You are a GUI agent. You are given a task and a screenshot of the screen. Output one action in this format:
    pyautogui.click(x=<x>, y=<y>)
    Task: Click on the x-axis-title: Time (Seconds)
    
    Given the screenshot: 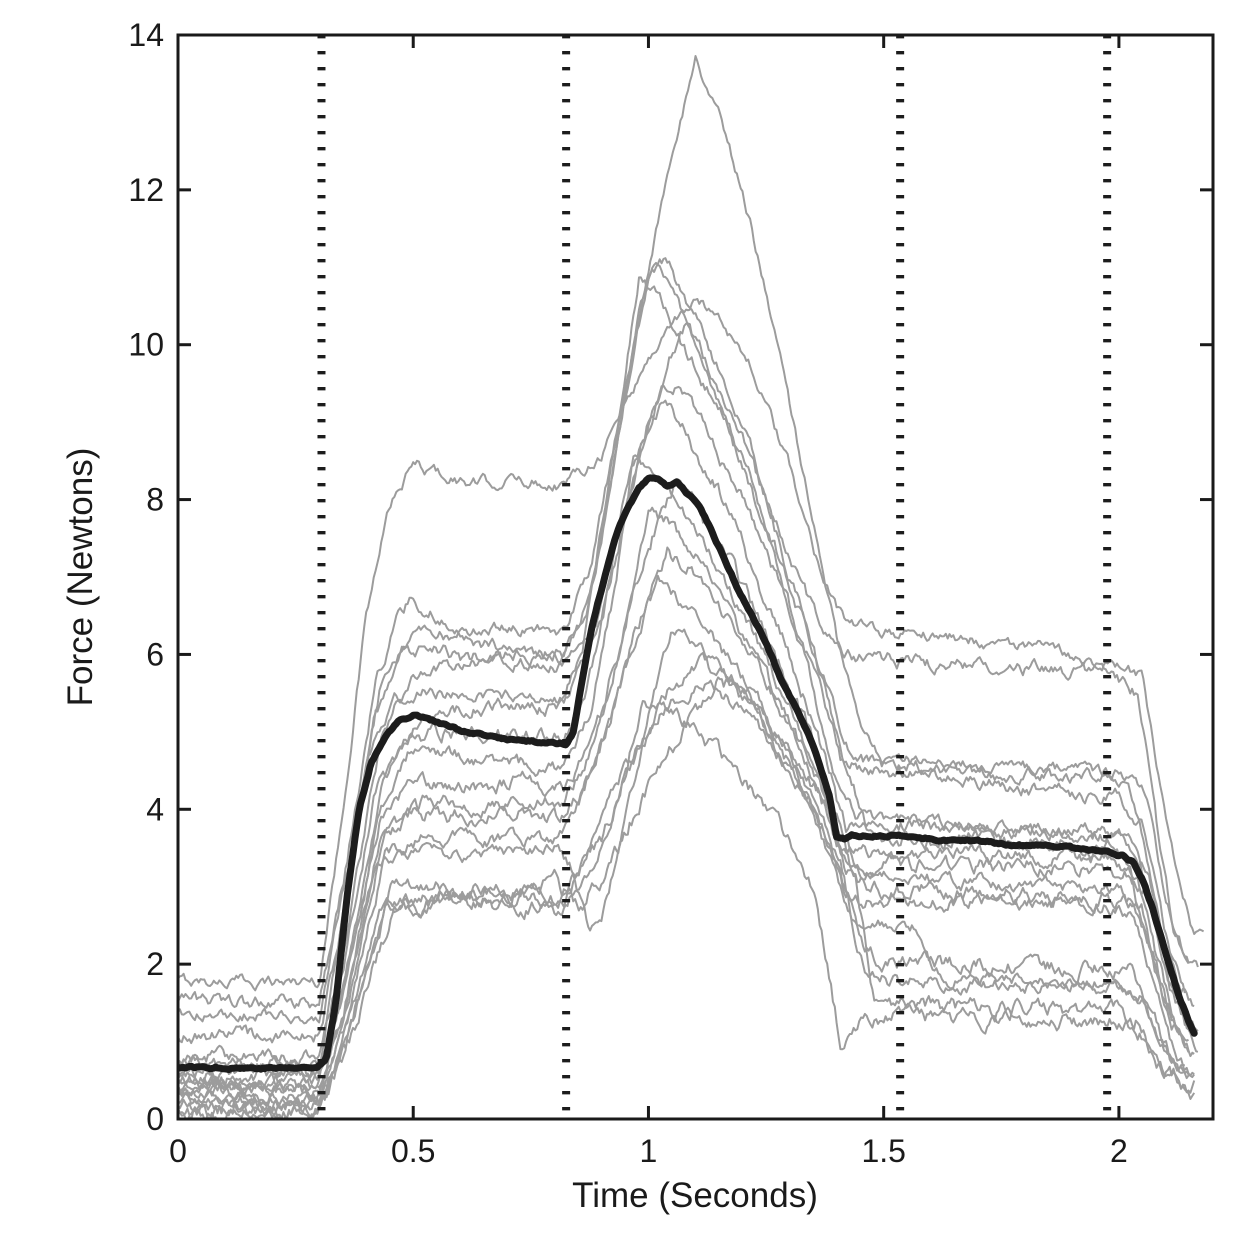 What is the action you would take?
    pyautogui.click(x=695, y=1195)
    